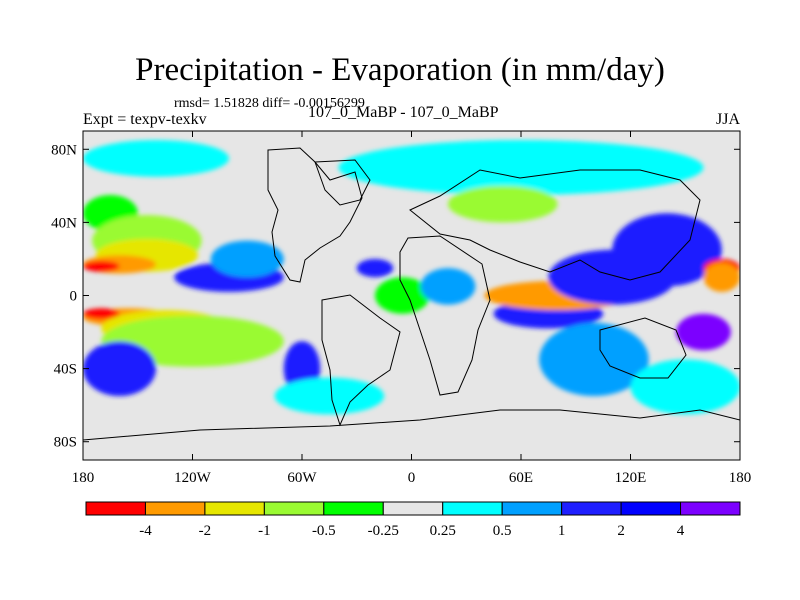 The image size is (800, 600). What do you see at coordinates (315, 215) in the screenshot?
I see `coastline-north-america` at bounding box center [315, 215].